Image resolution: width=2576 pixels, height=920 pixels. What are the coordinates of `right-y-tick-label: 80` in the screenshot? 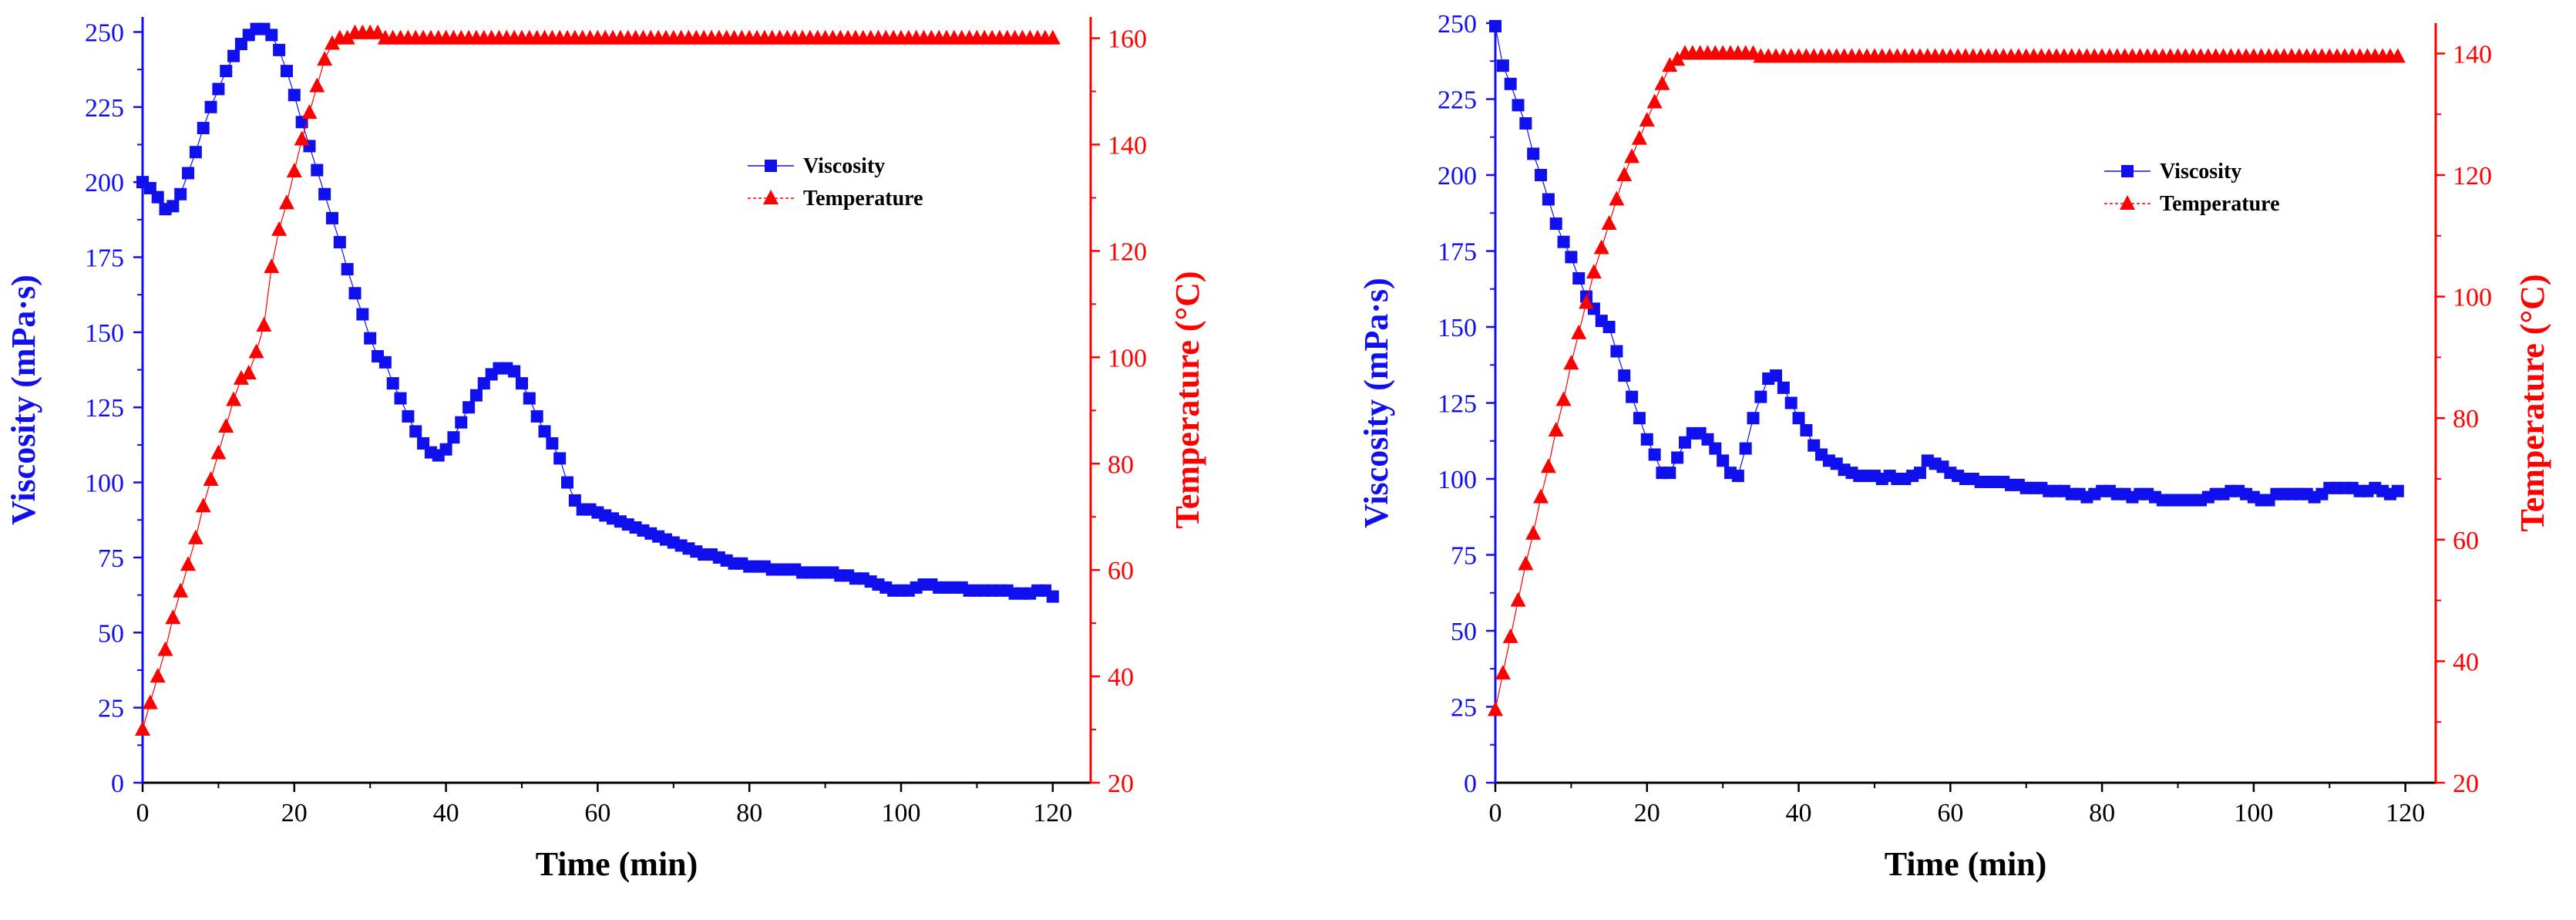 It's located at (2466, 419).